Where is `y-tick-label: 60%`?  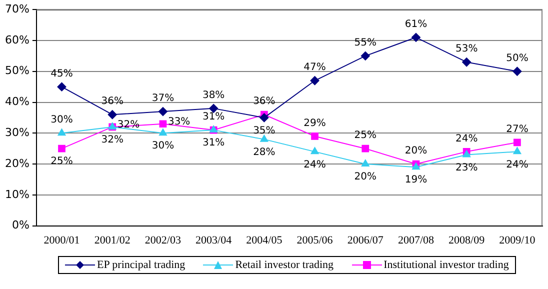 y-tick-label: 60% is located at coordinates (17, 39).